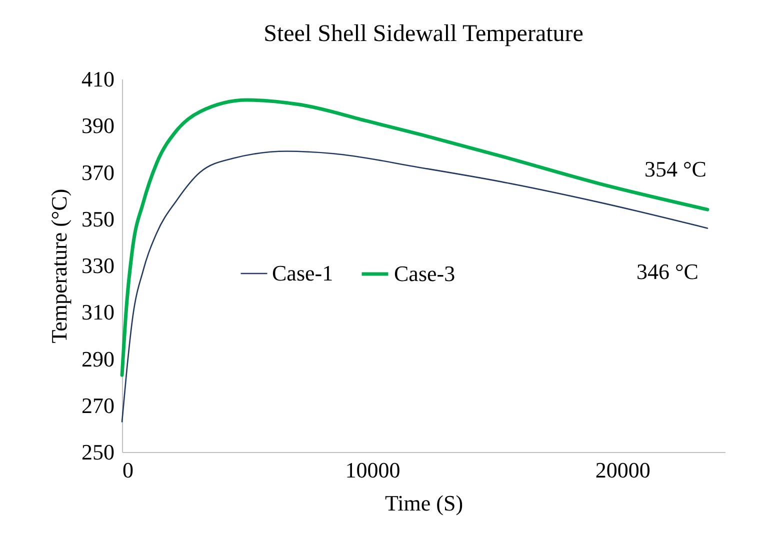  What do you see at coordinates (667, 271) in the screenshot?
I see `annotation: 346 °C` at bounding box center [667, 271].